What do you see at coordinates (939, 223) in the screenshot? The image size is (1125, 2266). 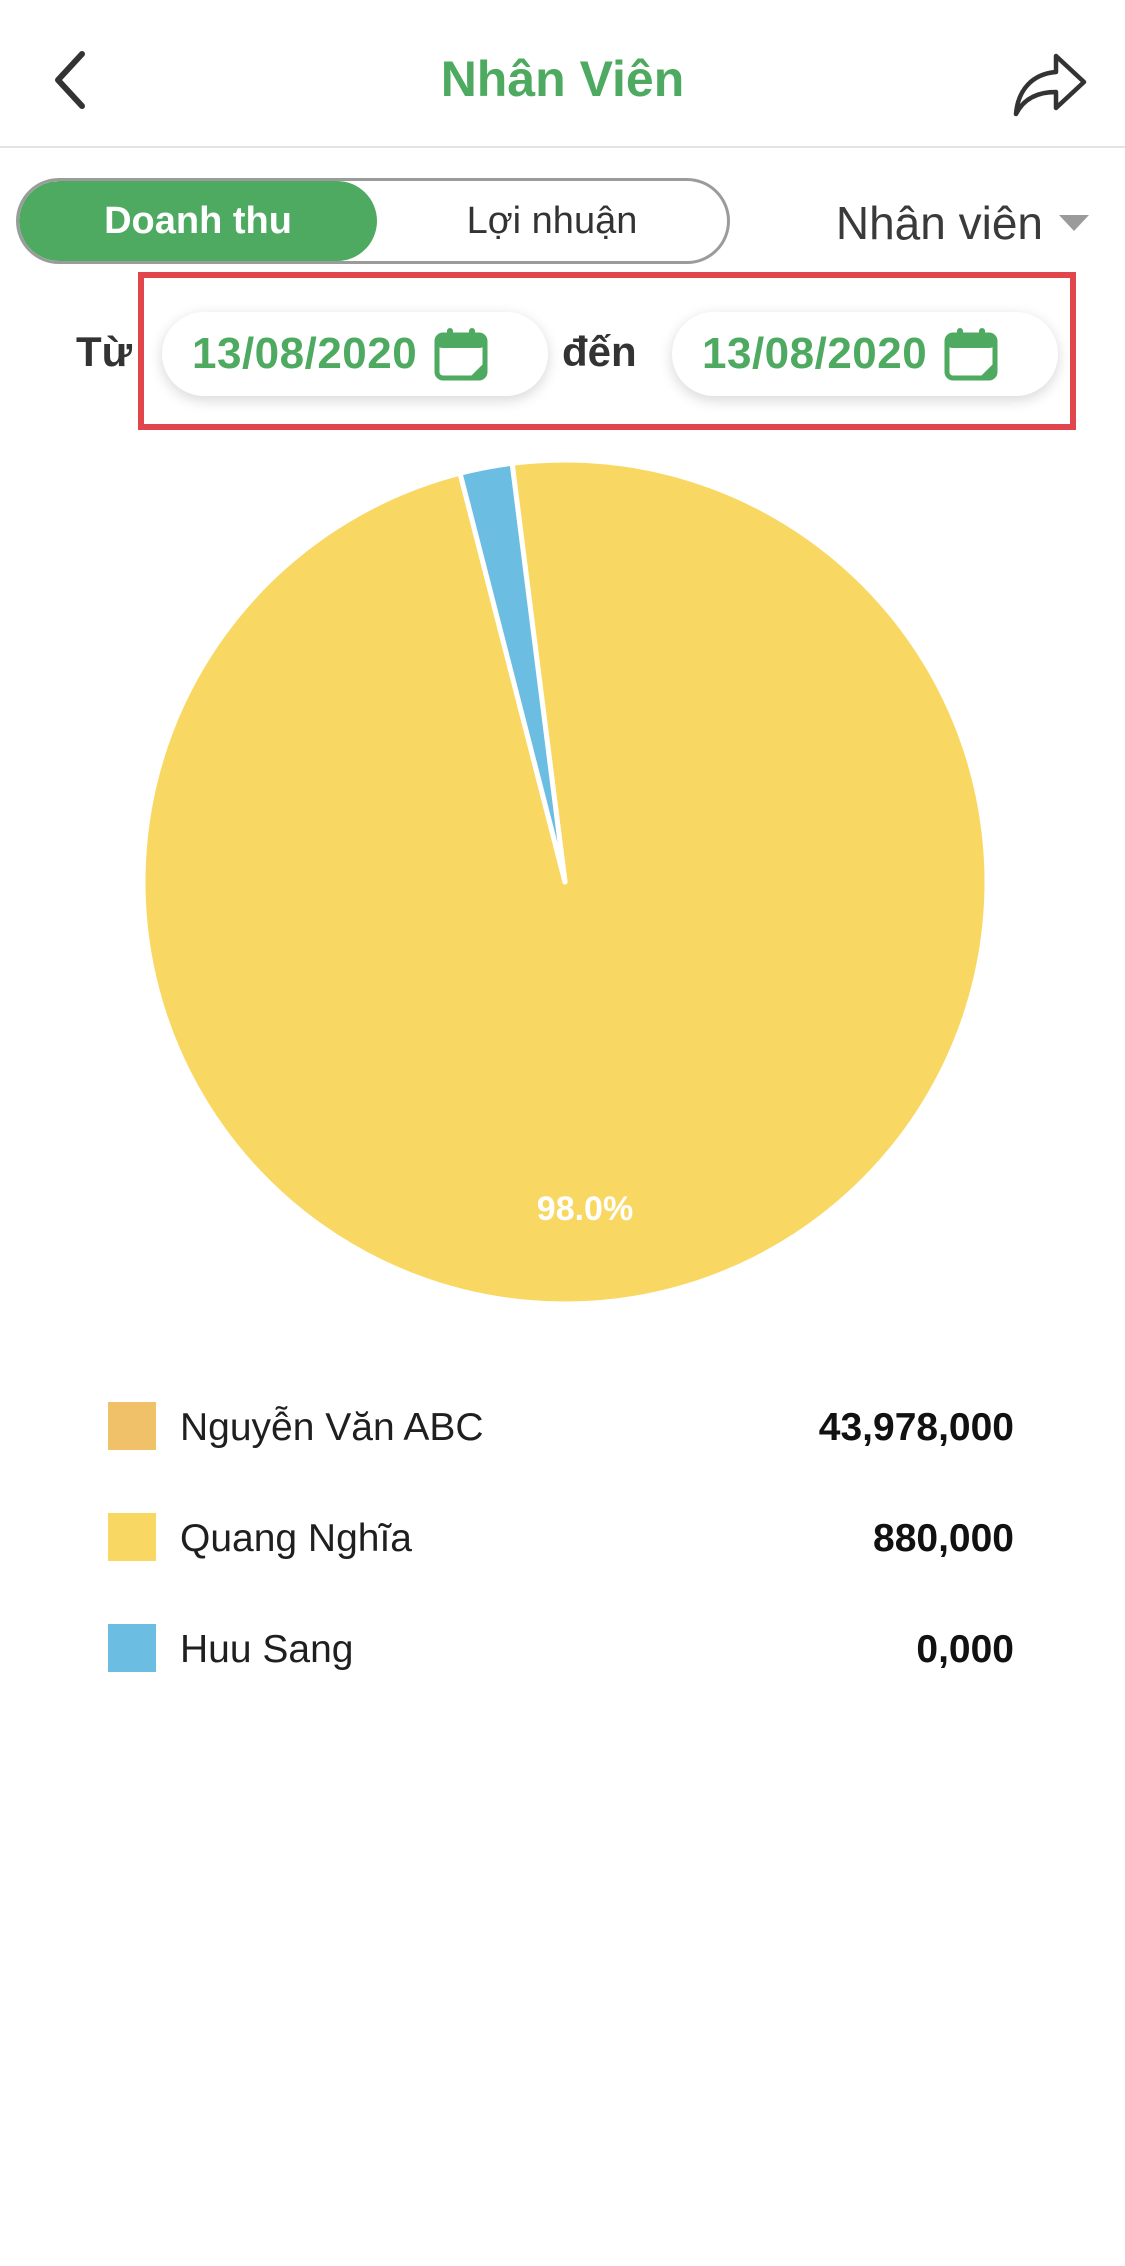 I see `dropdown-selected-label: Nhân viên` at bounding box center [939, 223].